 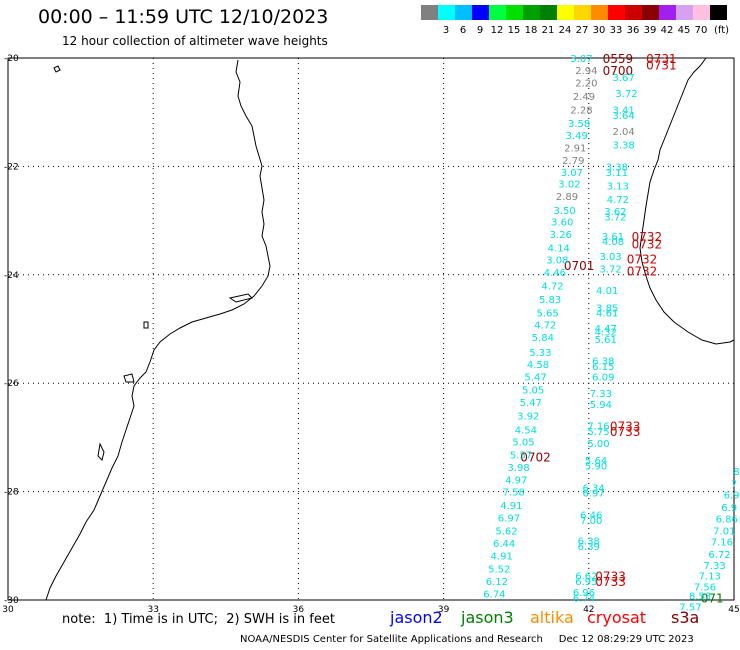 What do you see at coordinates (613, 242) in the screenshot?
I see `wave-height-value: 4.08` at bounding box center [613, 242].